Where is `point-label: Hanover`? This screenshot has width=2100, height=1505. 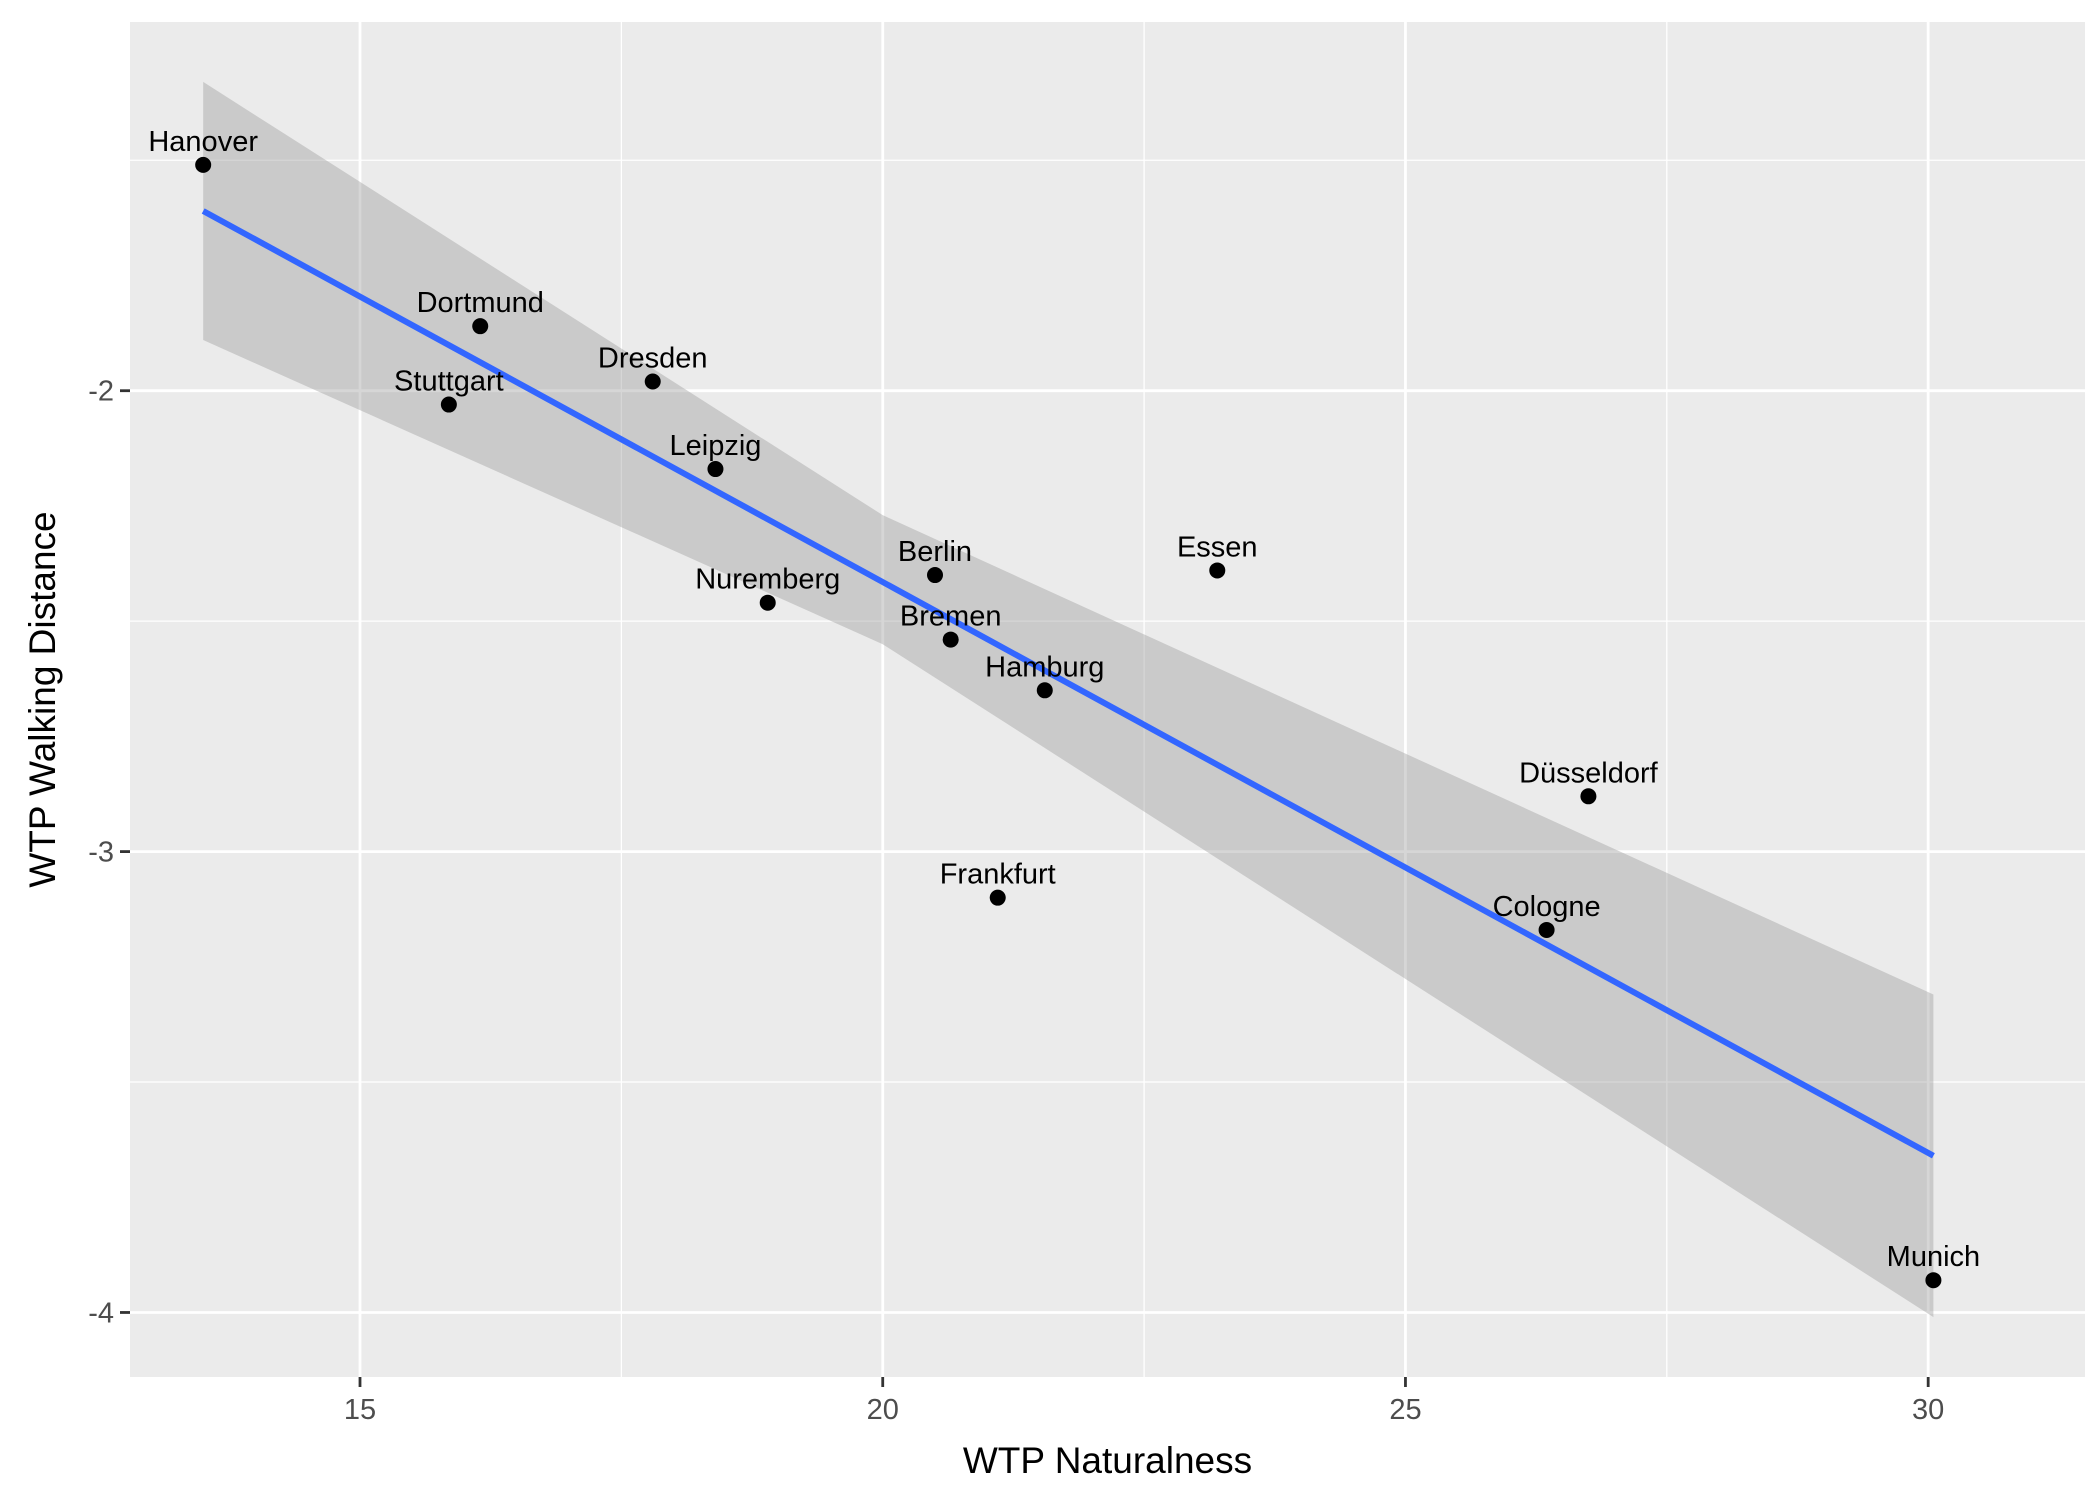 point-label: Hanover is located at coordinates (203, 142).